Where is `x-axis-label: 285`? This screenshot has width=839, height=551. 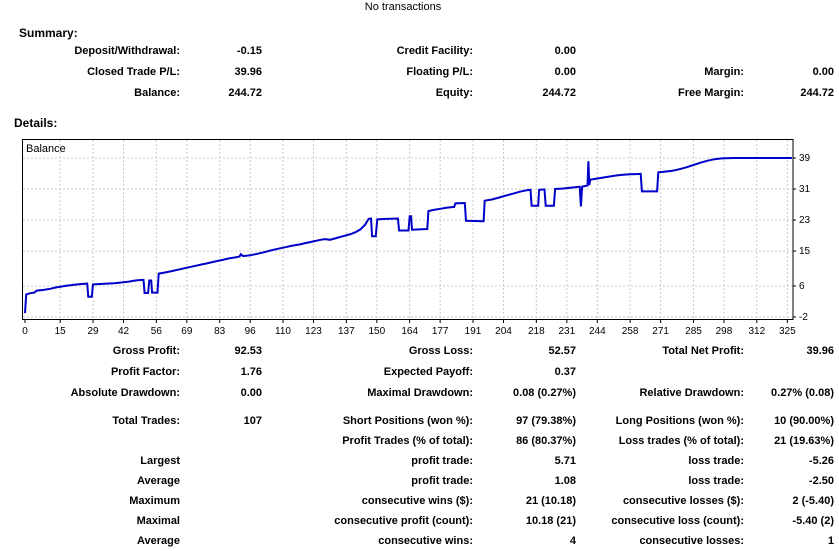 x-axis-label: 285 is located at coordinates (693, 331).